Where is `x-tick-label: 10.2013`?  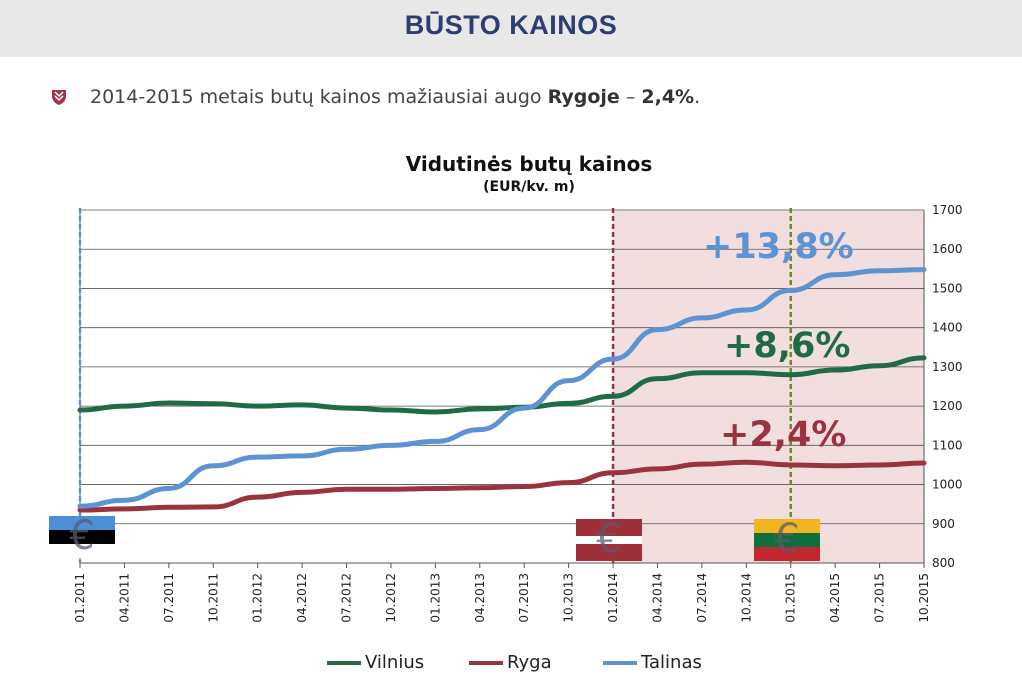 x-tick-label: 10.2013 is located at coordinates (569, 598).